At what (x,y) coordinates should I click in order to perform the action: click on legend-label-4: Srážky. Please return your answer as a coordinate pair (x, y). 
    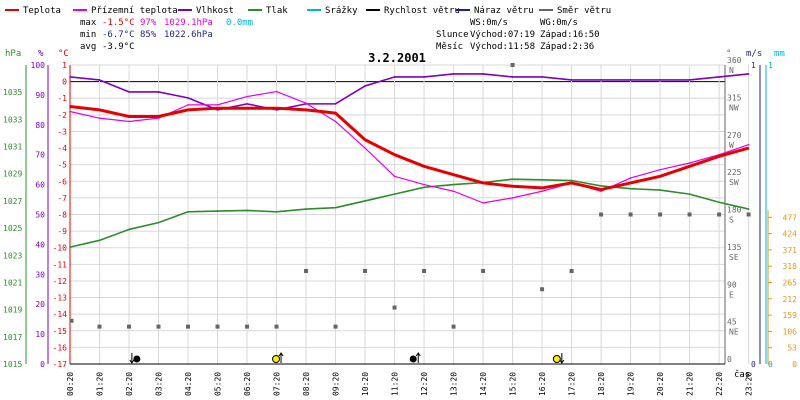
    Looking at the image, I should click on (341, 11).